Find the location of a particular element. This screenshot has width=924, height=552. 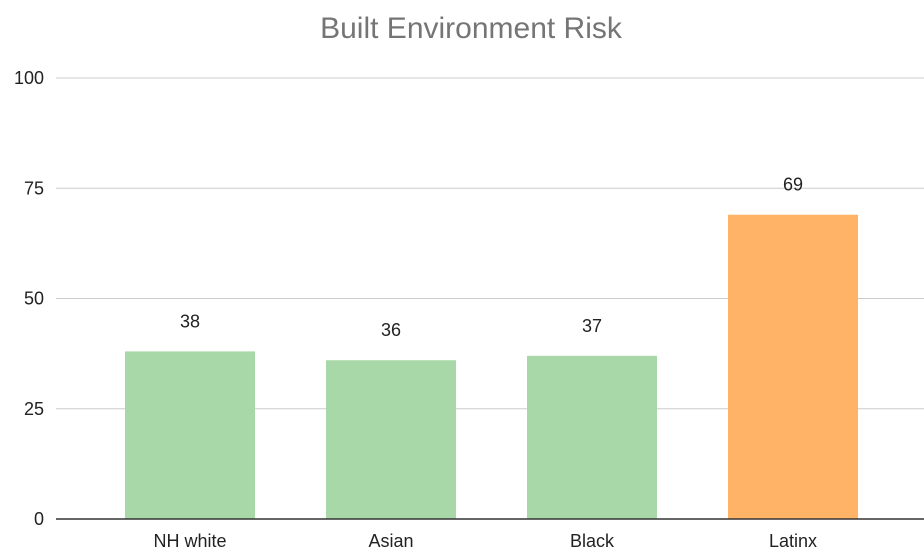

y-tick-label: 100 is located at coordinates (29, 78).